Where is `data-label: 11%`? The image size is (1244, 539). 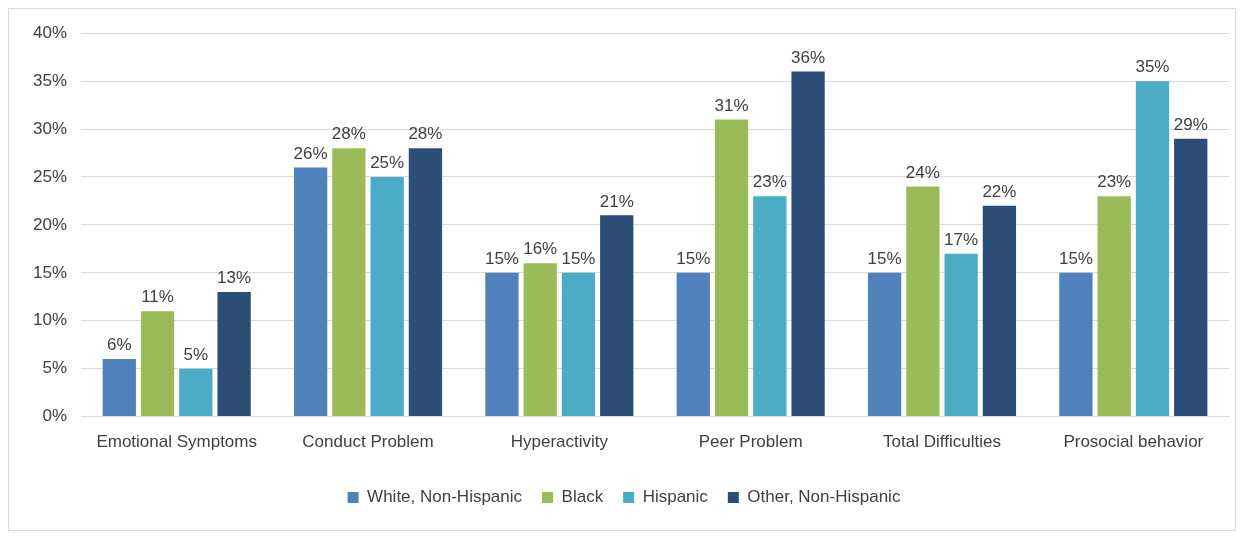 data-label: 11% is located at coordinates (157, 297).